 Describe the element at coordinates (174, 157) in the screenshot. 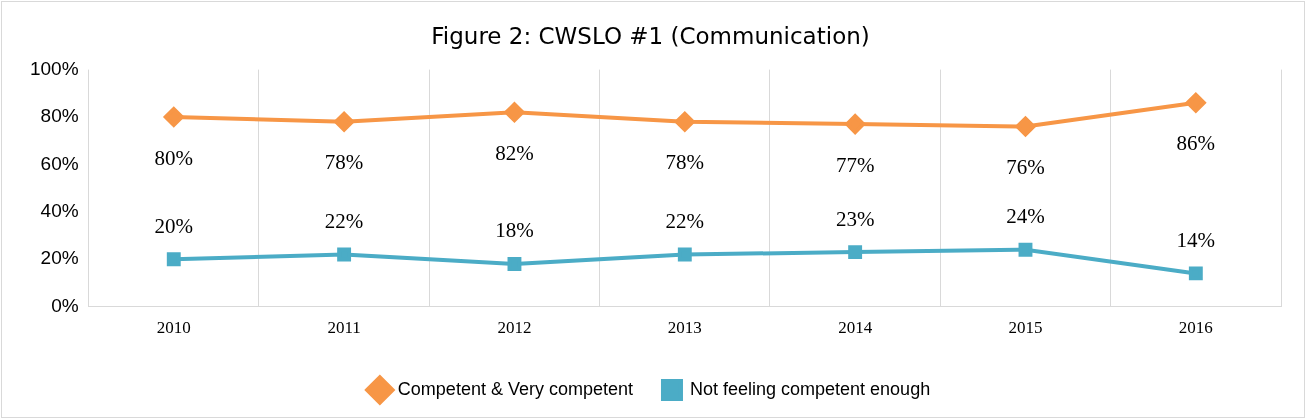

I see `data-label: 80%` at that location.